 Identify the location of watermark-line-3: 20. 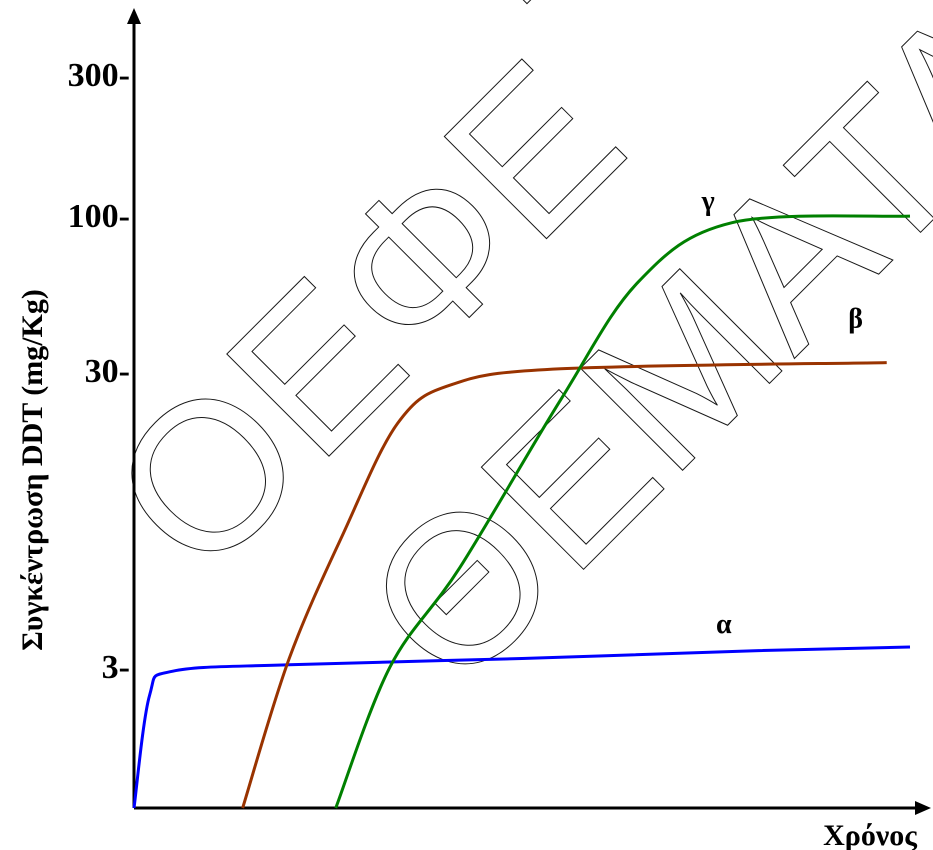
(550, 21).